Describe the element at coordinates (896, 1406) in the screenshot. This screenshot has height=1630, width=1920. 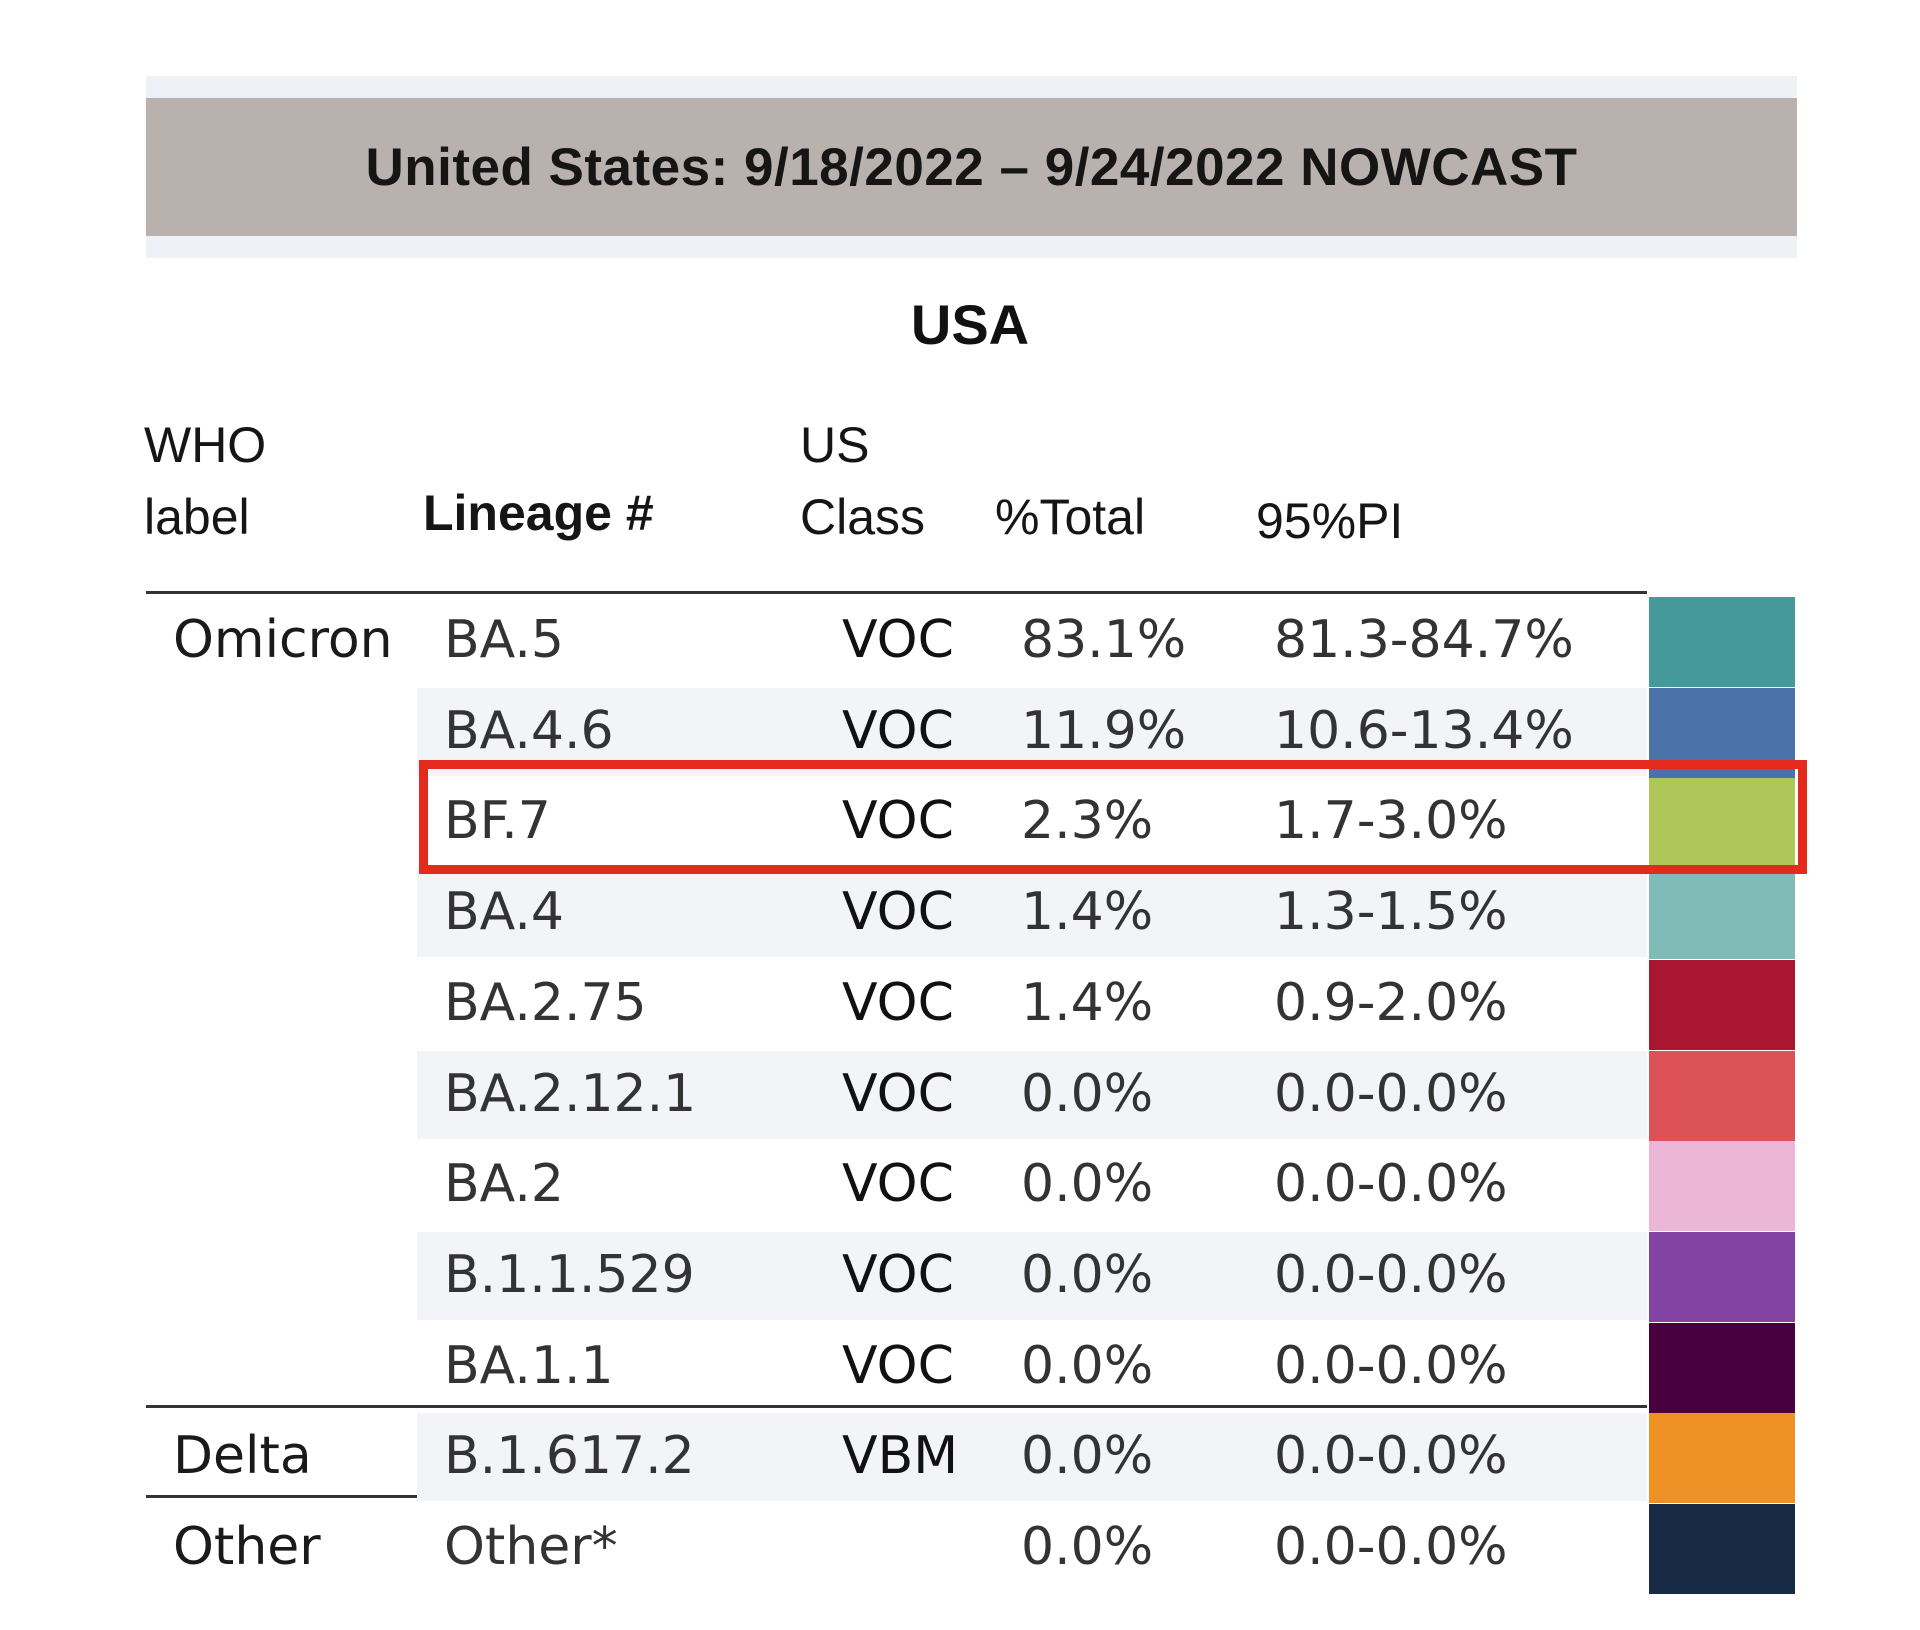
I see `delta-group-rule` at that location.